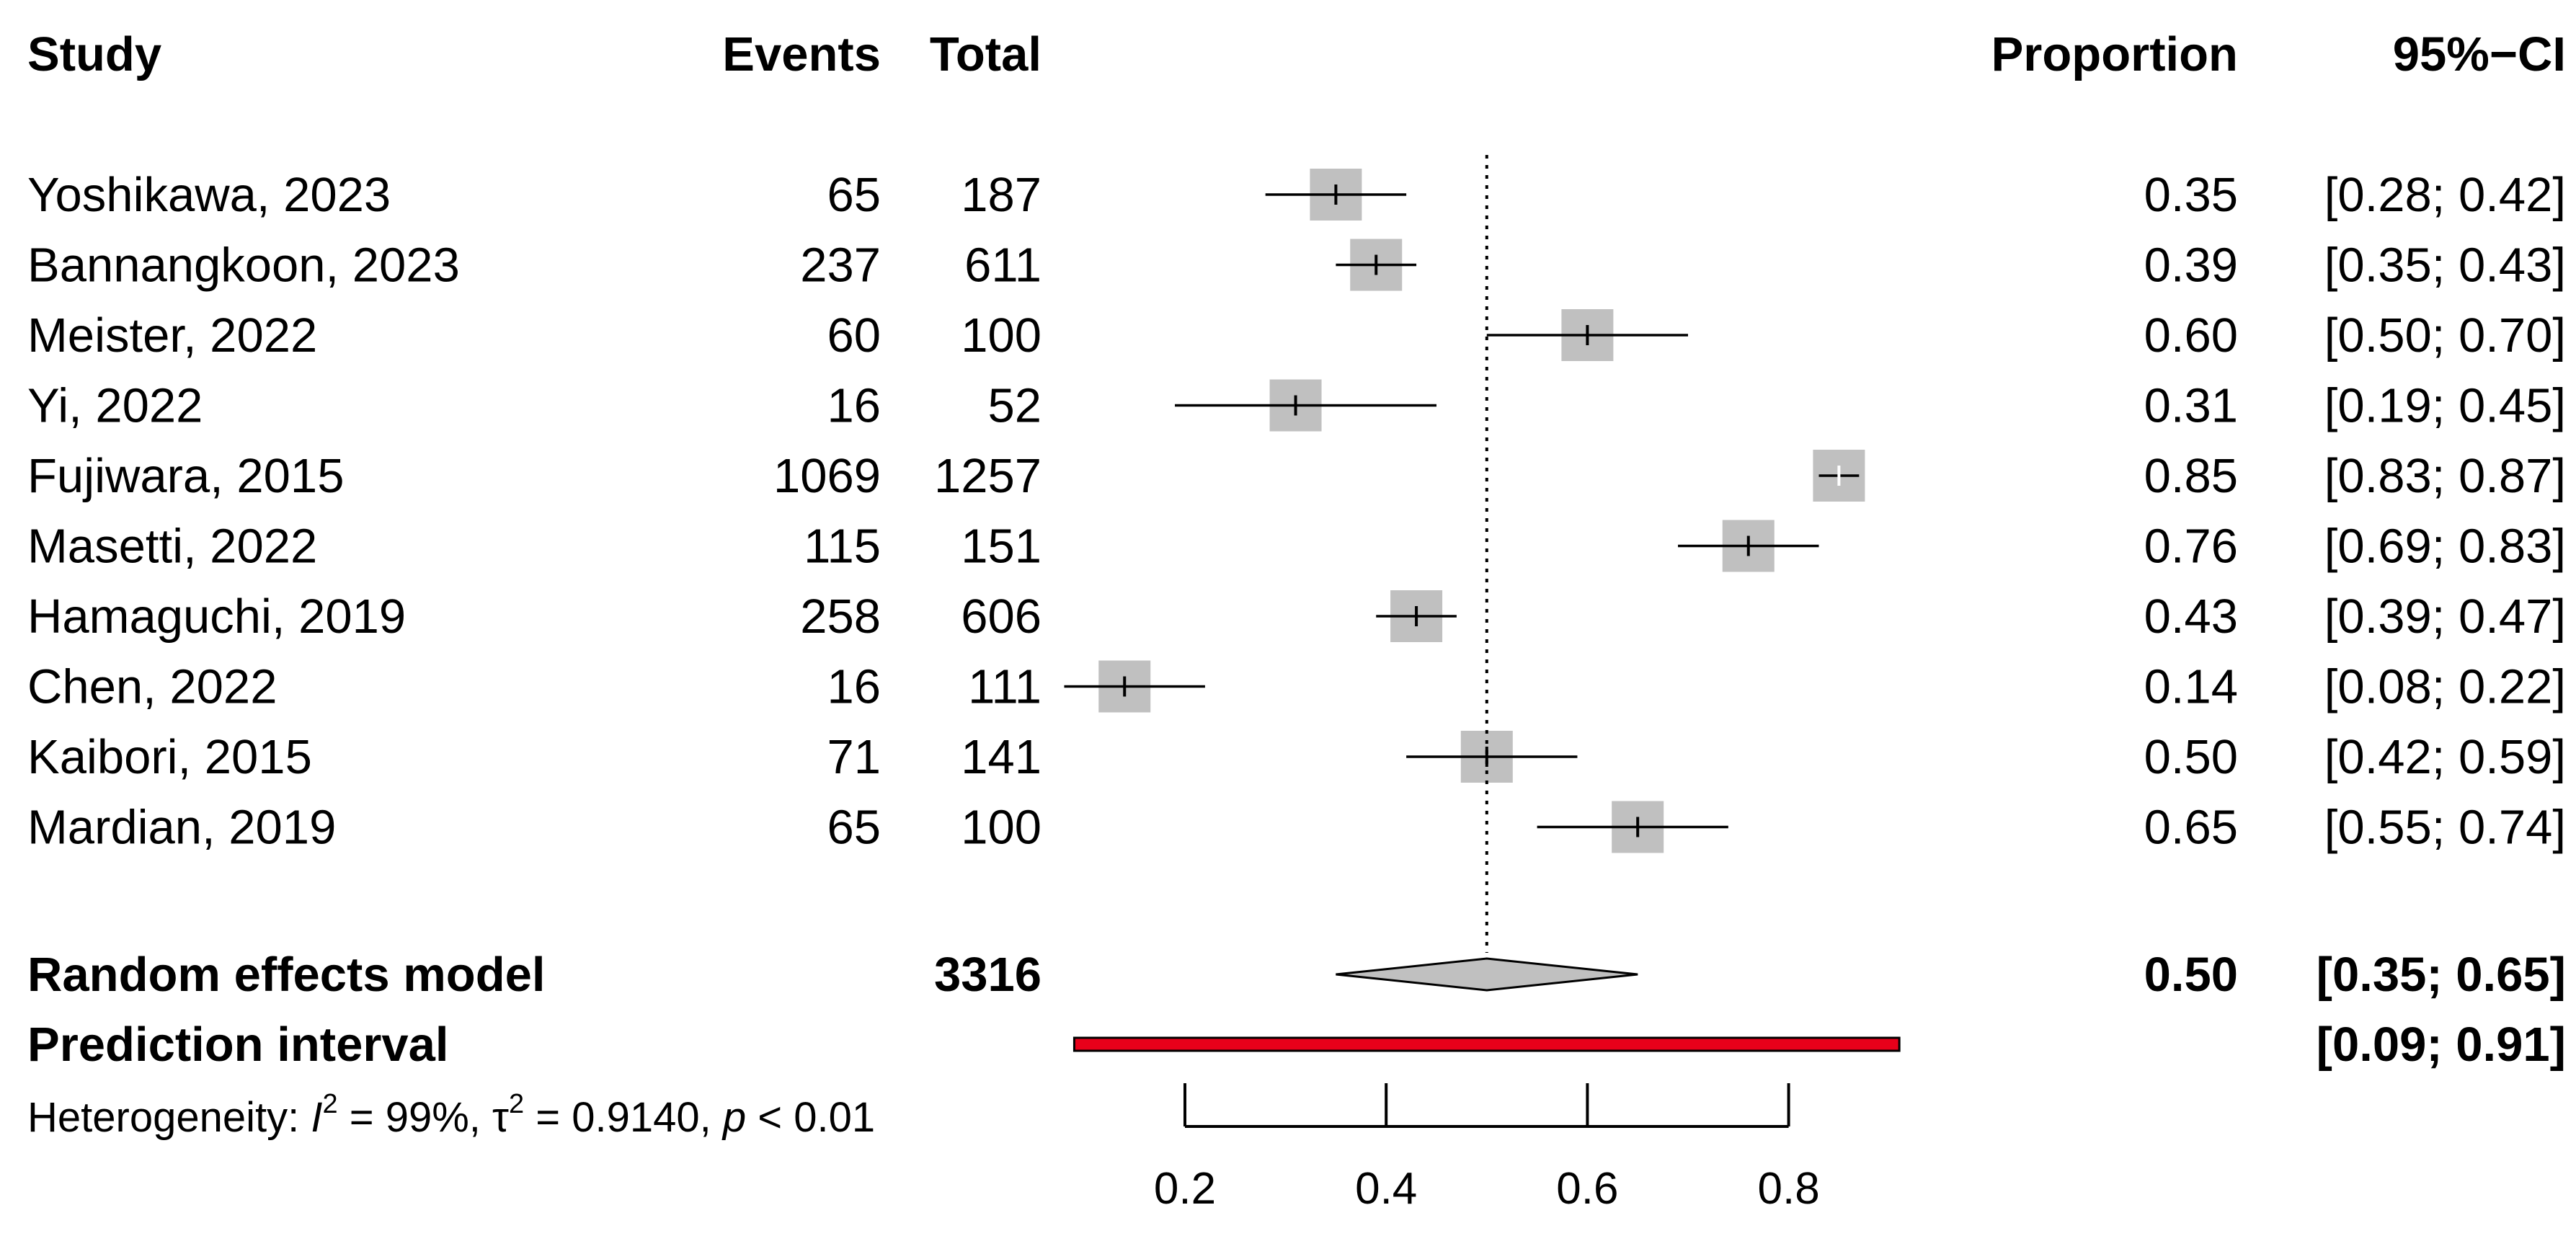  Describe the element at coordinates (2191, 335) in the screenshot. I see `study-proportion: 0.60` at that location.